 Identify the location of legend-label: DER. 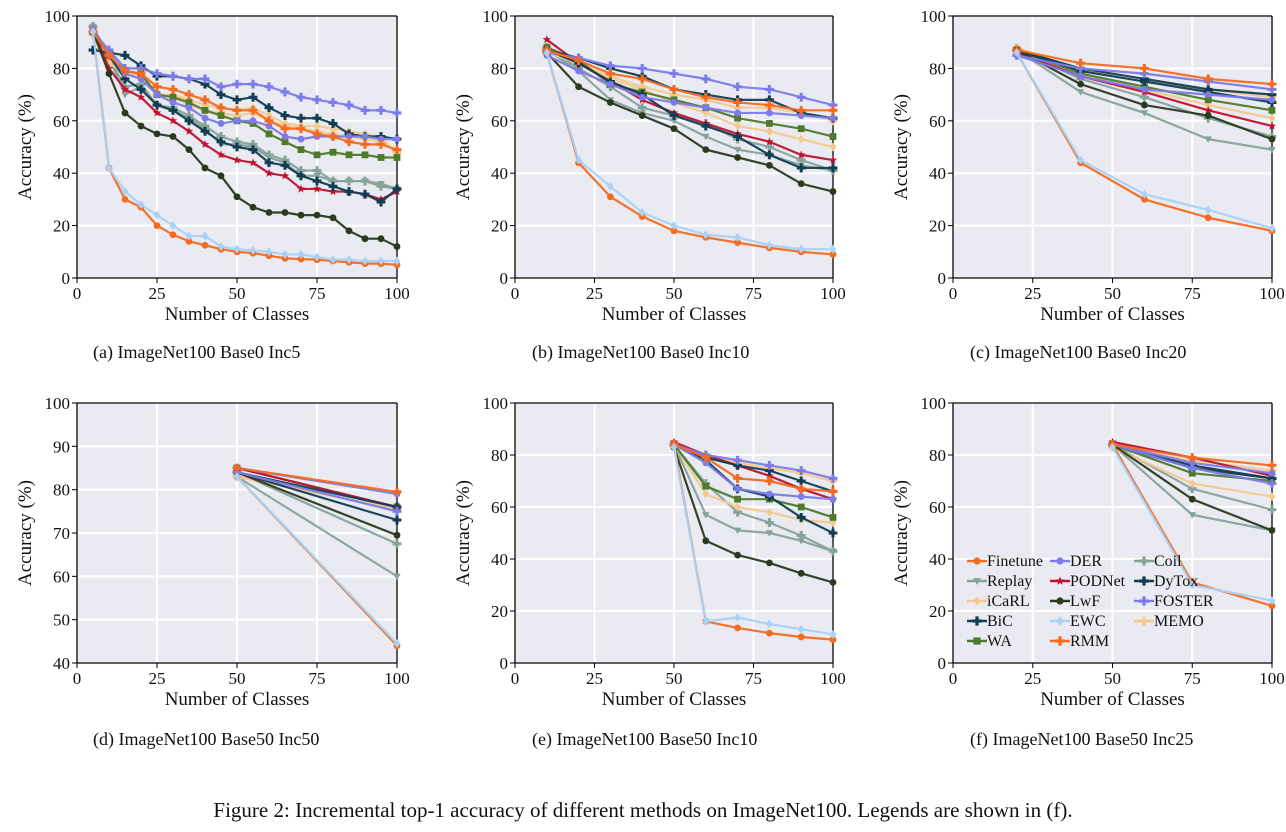
(1086, 561).